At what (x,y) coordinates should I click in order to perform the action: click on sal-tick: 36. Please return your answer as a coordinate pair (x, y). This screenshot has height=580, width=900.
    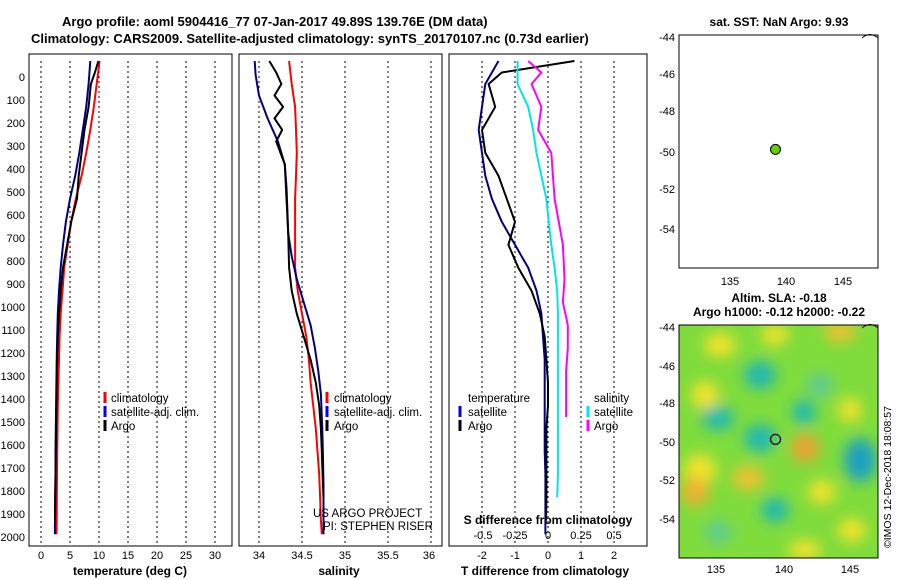
    Looking at the image, I should click on (429, 556).